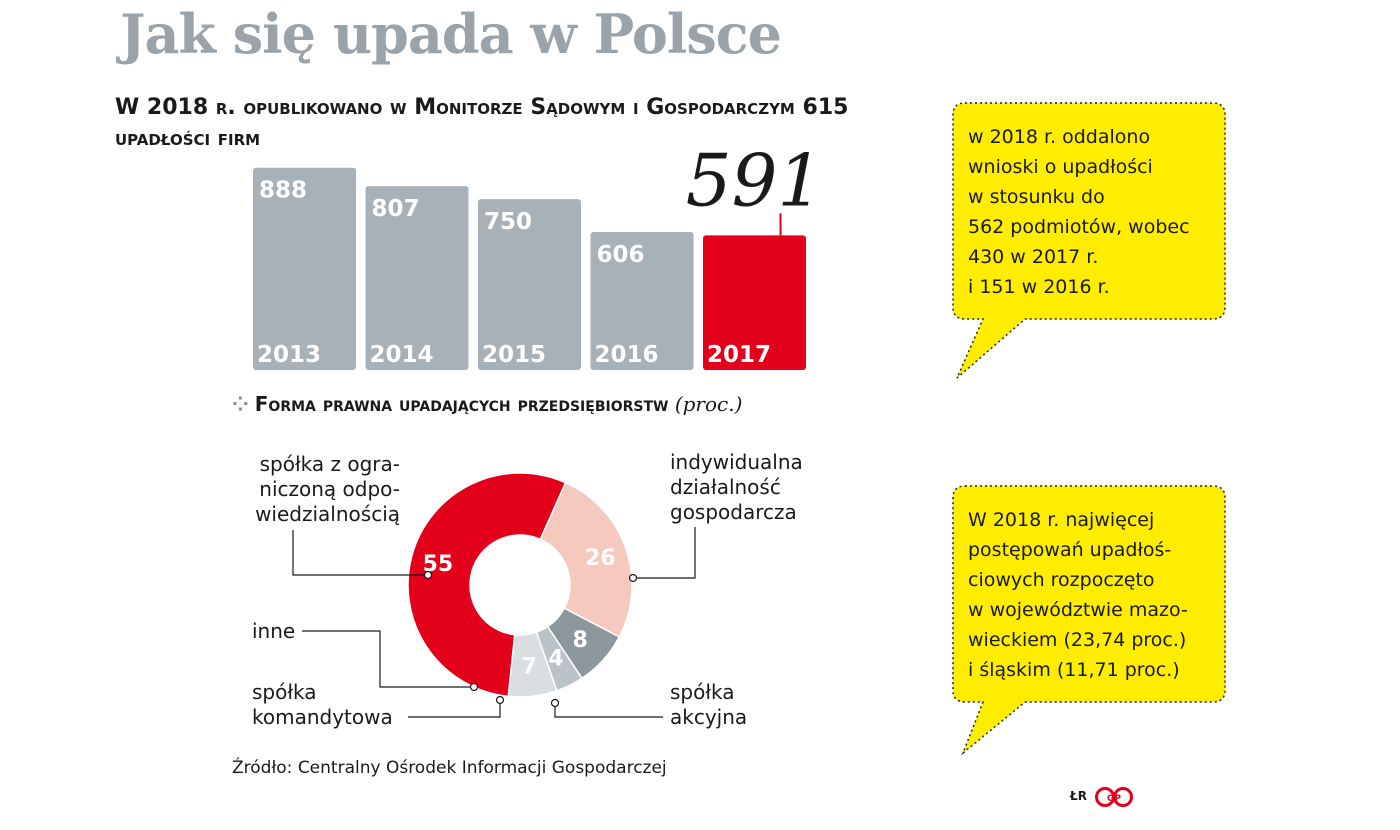  Describe the element at coordinates (600, 558) in the screenshot. I see `slice-value-indywidualna: 26` at that location.